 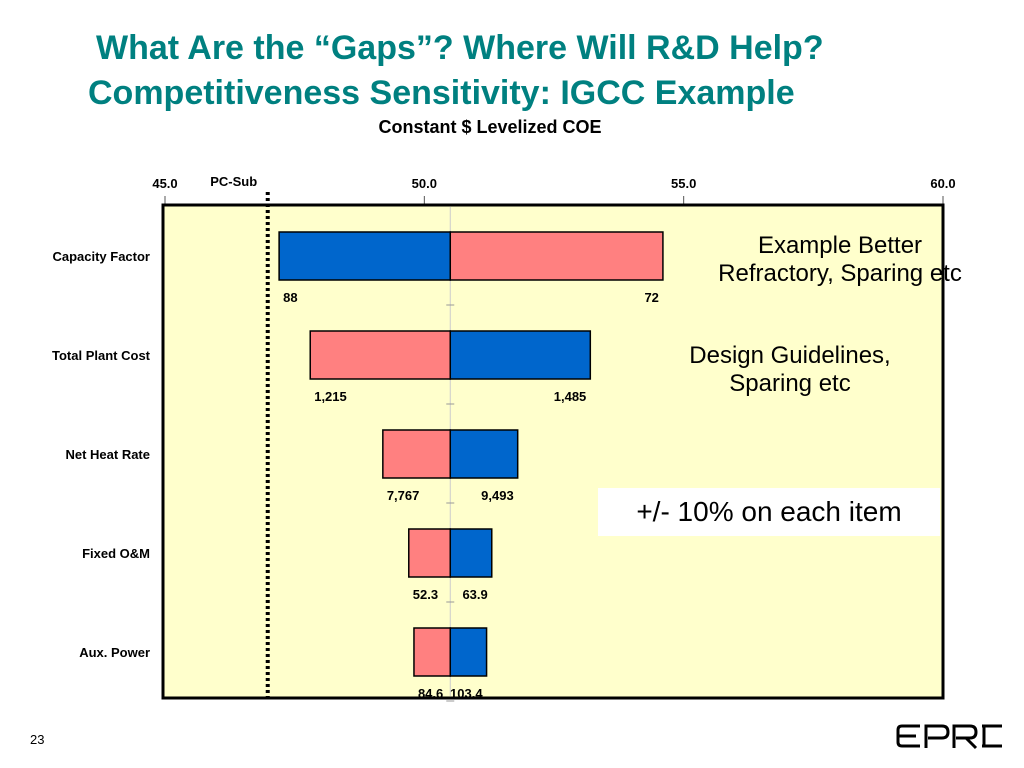 What do you see at coordinates (290, 297) in the screenshot?
I see `bar-low-value-label: 88` at bounding box center [290, 297].